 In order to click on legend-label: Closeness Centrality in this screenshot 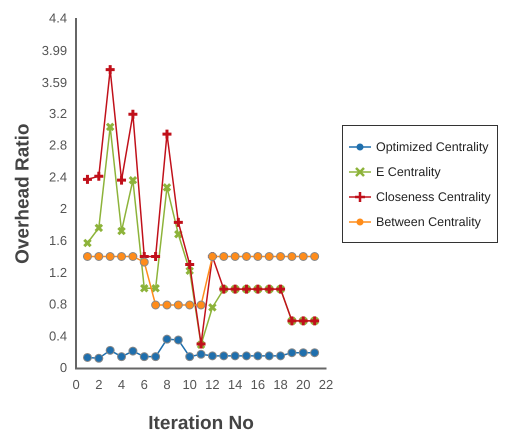, I will do `click(433, 197)`.